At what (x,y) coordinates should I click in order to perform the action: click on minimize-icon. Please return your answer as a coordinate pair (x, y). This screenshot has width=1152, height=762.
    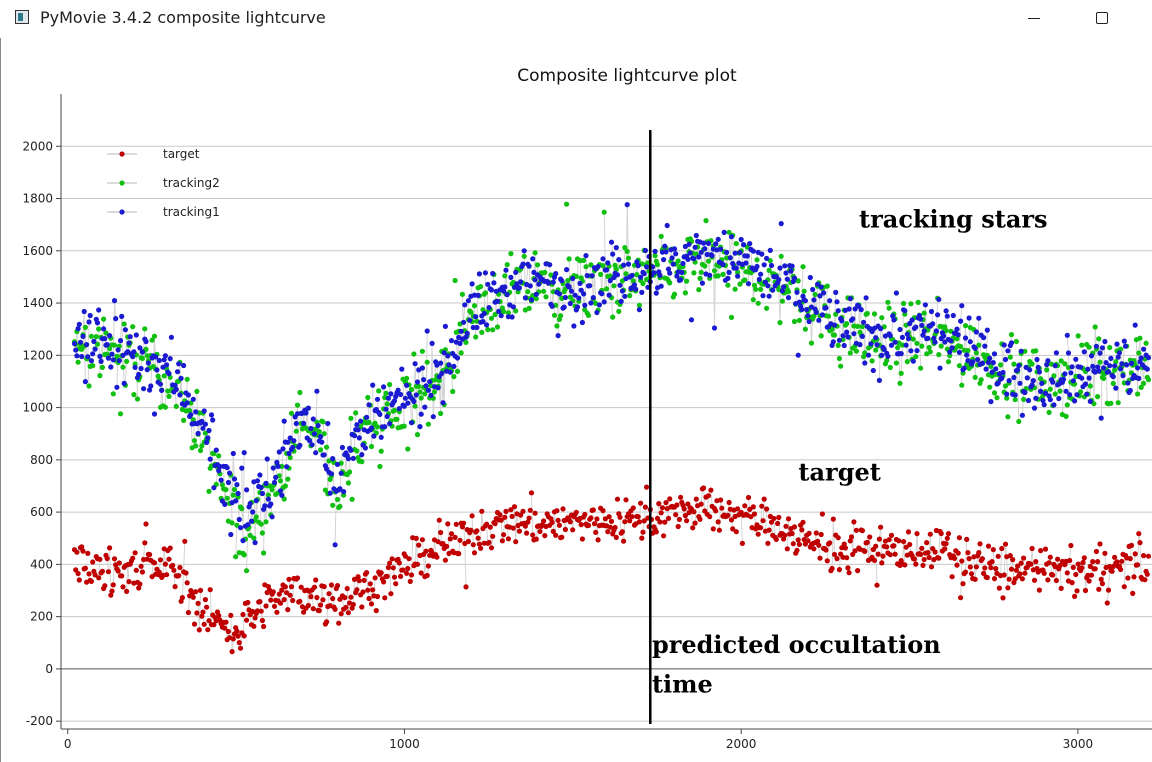
    Looking at the image, I should click on (1034, 19).